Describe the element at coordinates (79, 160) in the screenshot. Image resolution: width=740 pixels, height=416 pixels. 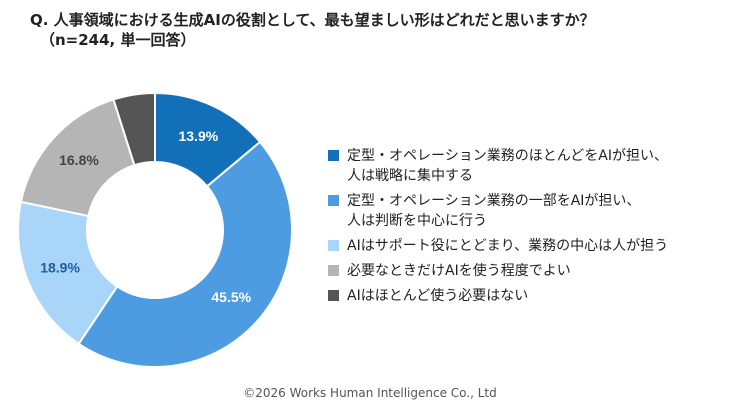
I see `data-label: 16.8%` at that location.